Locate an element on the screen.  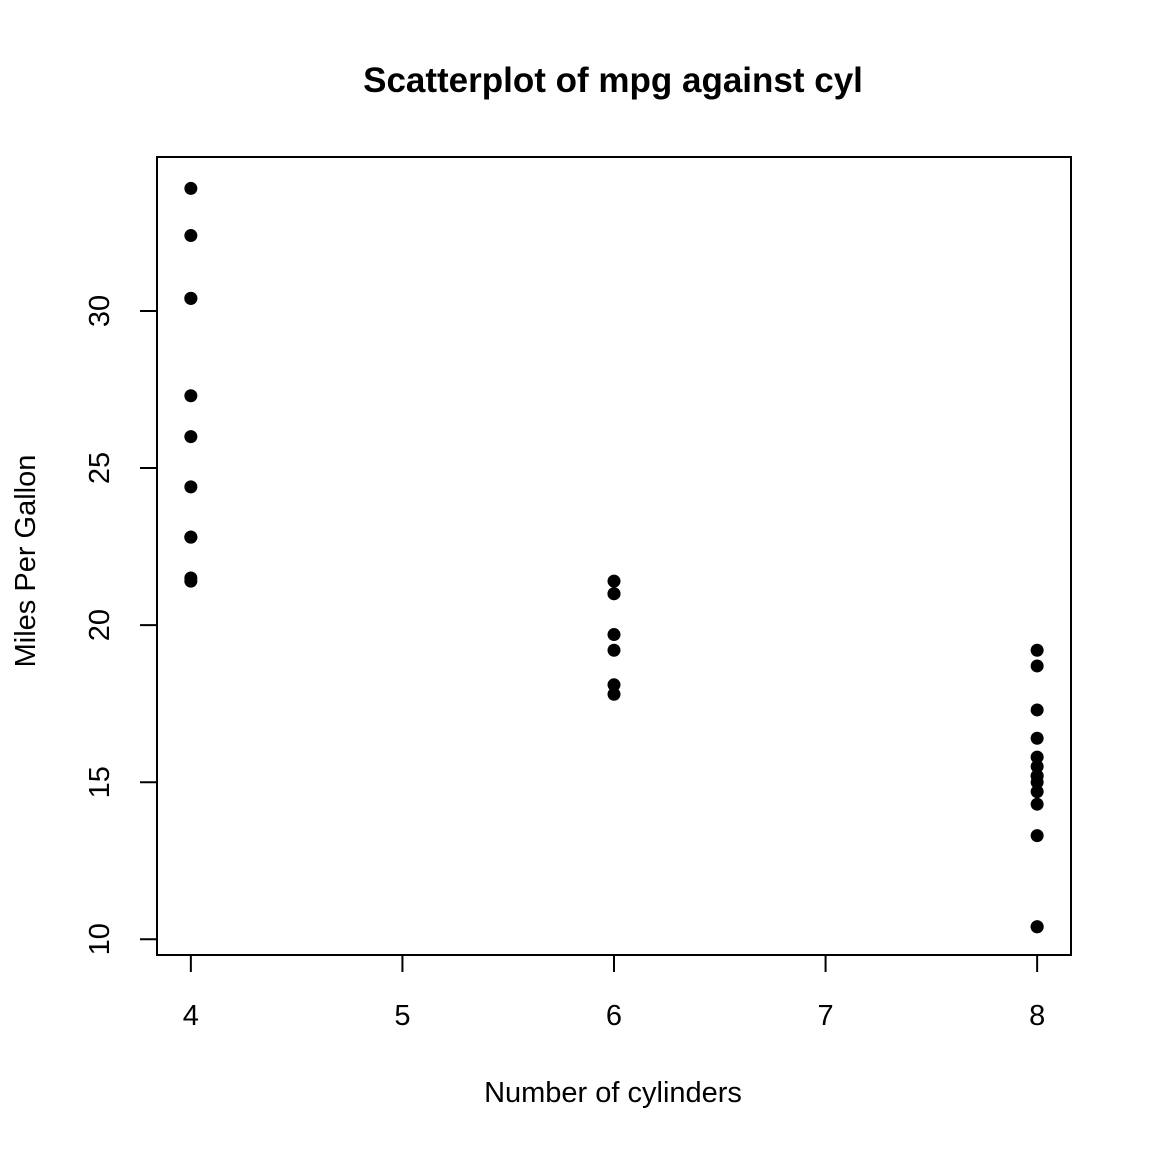
chart-title: Scatterplot of mpg against cyl is located at coordinates (613, 80).